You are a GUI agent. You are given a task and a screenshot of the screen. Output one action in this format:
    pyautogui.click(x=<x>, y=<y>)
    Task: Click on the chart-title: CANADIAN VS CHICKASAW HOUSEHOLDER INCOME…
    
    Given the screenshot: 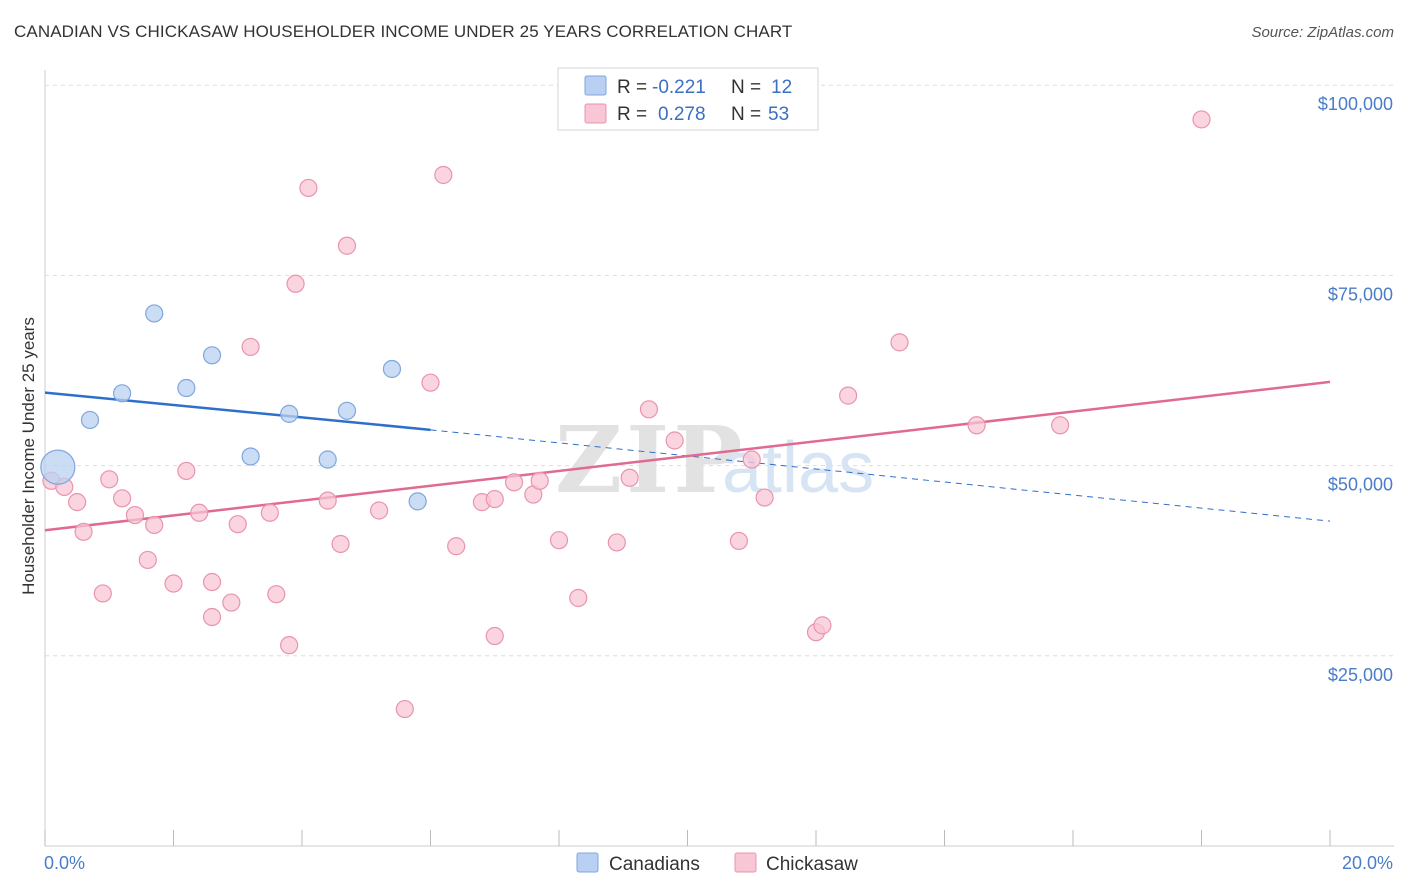 What is the action you would take?
    pyautogui.click(x=403, y=31)
    